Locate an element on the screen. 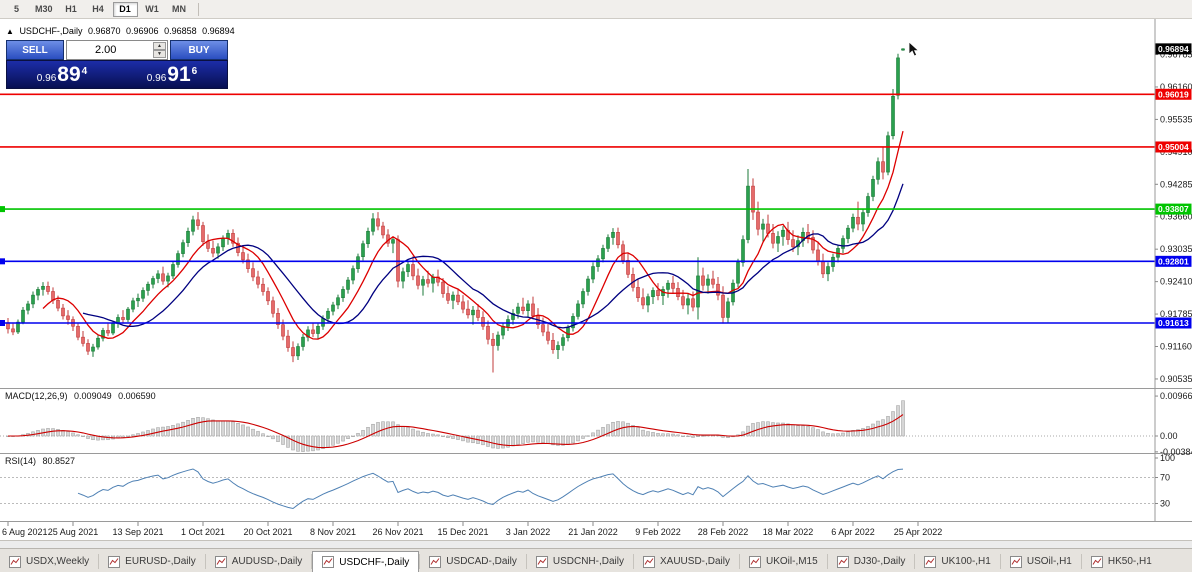  svg-text: 0.00 is located at coordinates (1169, 436).